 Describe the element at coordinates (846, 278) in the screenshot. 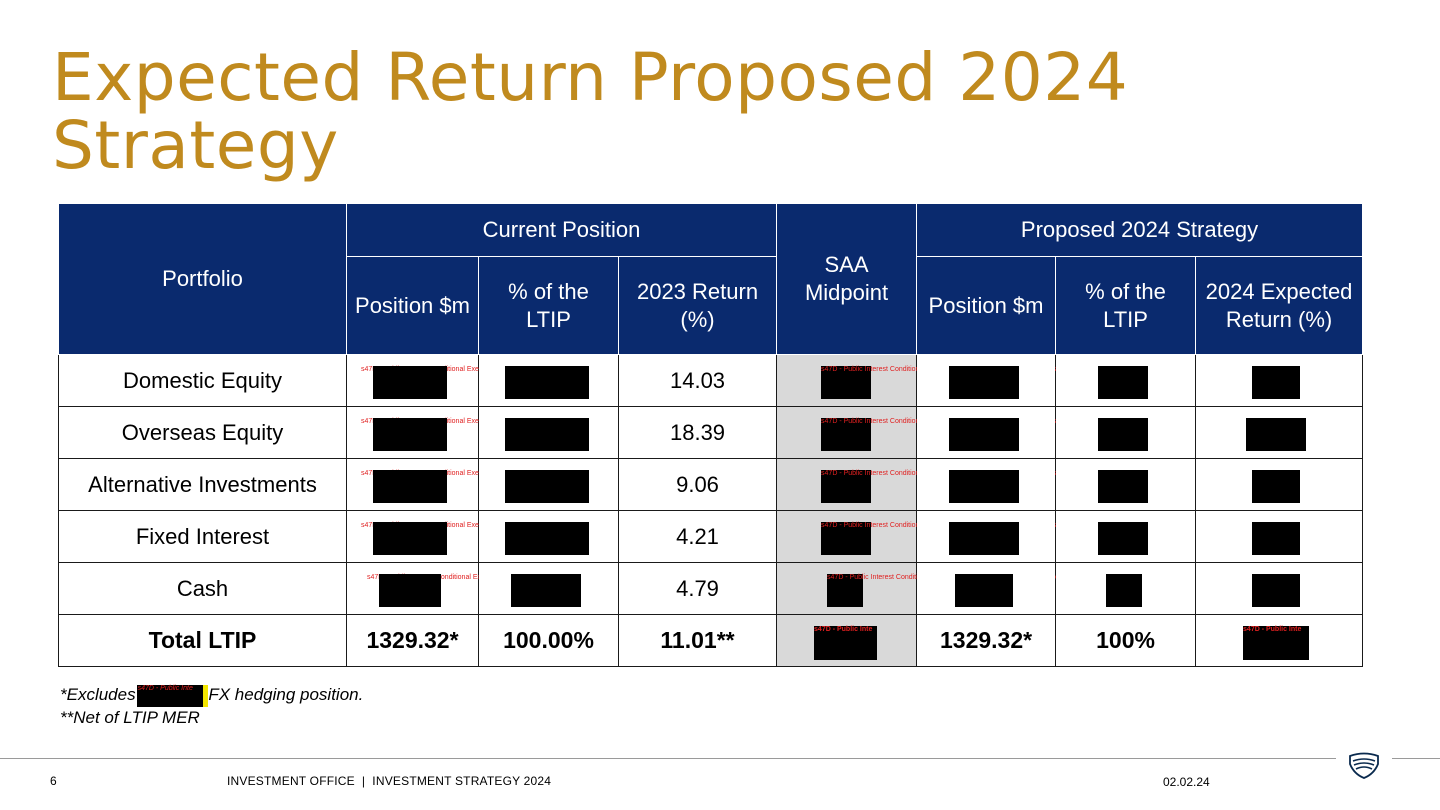

I see `header-saa-midpoint-label: SAA Midpoint` at that location.